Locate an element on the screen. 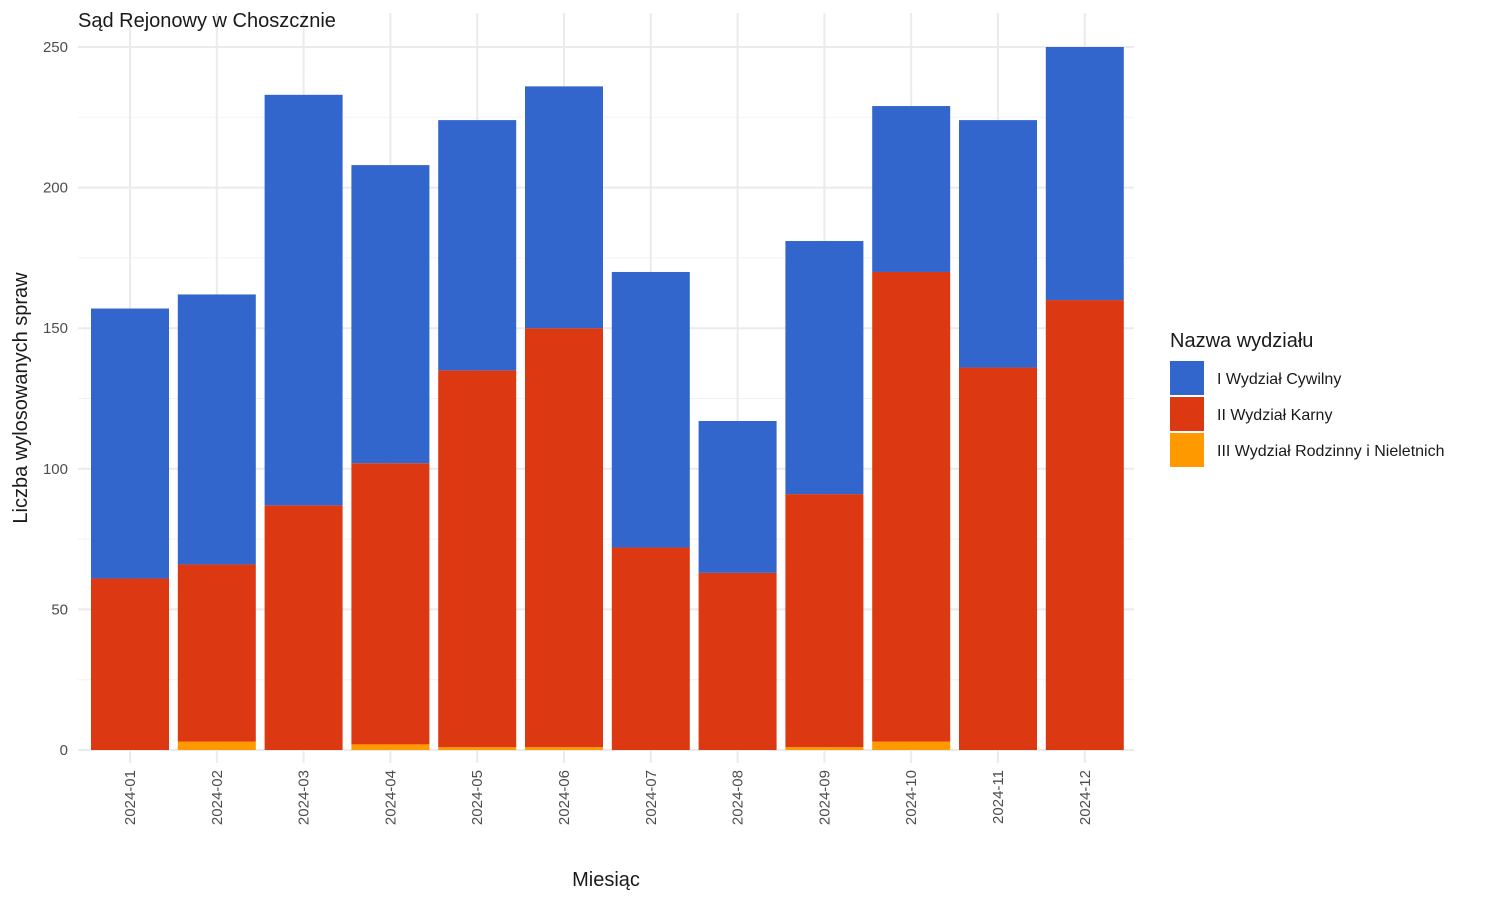 The height and width of the screenshot is (900, 1500). legend-label: II Wydział Karny is located at coordinates (1274, 415).